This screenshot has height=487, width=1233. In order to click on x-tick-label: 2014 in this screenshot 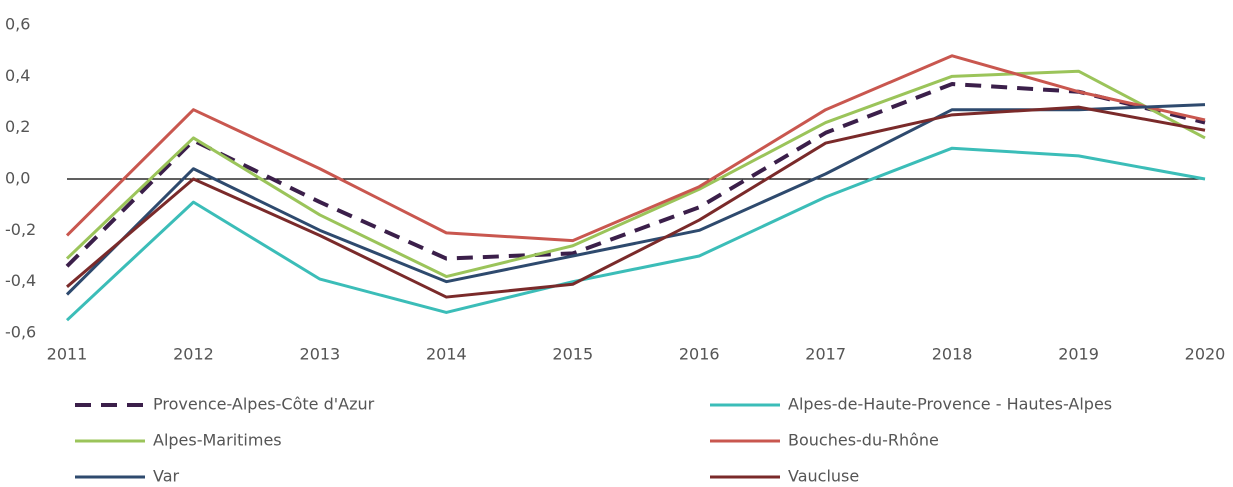, I will do `click(446, 354)`.